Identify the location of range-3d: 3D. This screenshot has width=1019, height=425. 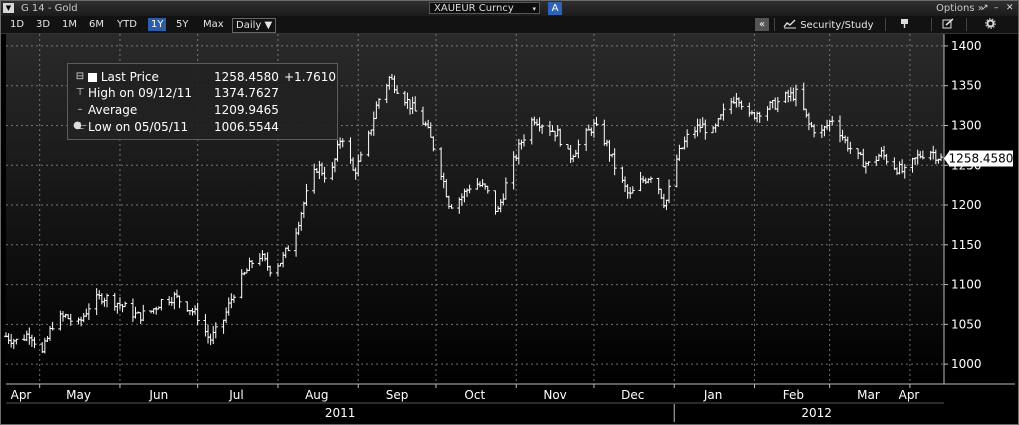
(43, 24).